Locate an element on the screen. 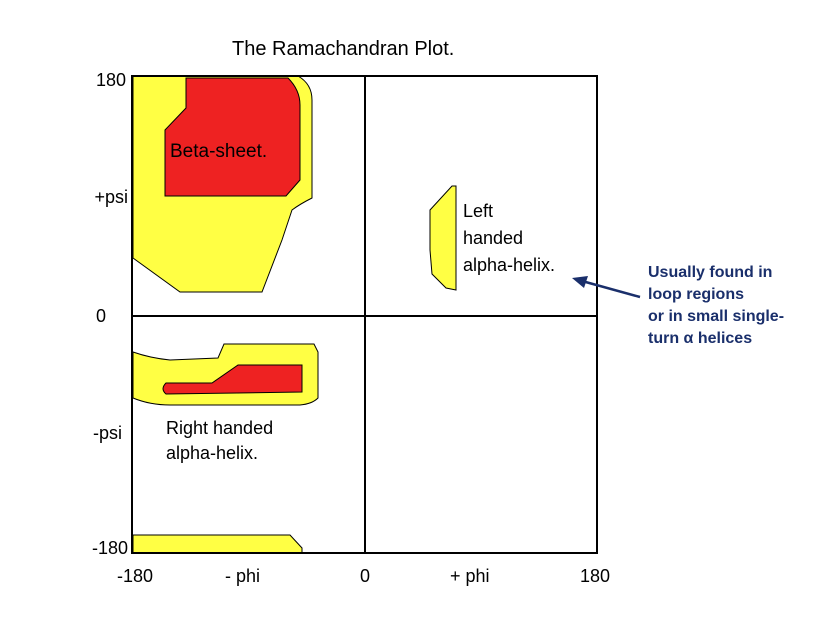 The width and height of the screenshot is (832, 629). x-tick-0: 0 is located at coordinates (365, 576).